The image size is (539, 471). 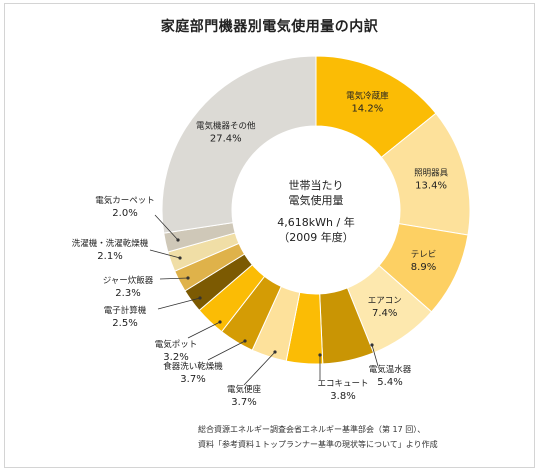 I want to click on source-note-line1: 総合資源エネルギー調査会省エネルギー基準部会（第 17 回）、, so click(x=312, y=429).